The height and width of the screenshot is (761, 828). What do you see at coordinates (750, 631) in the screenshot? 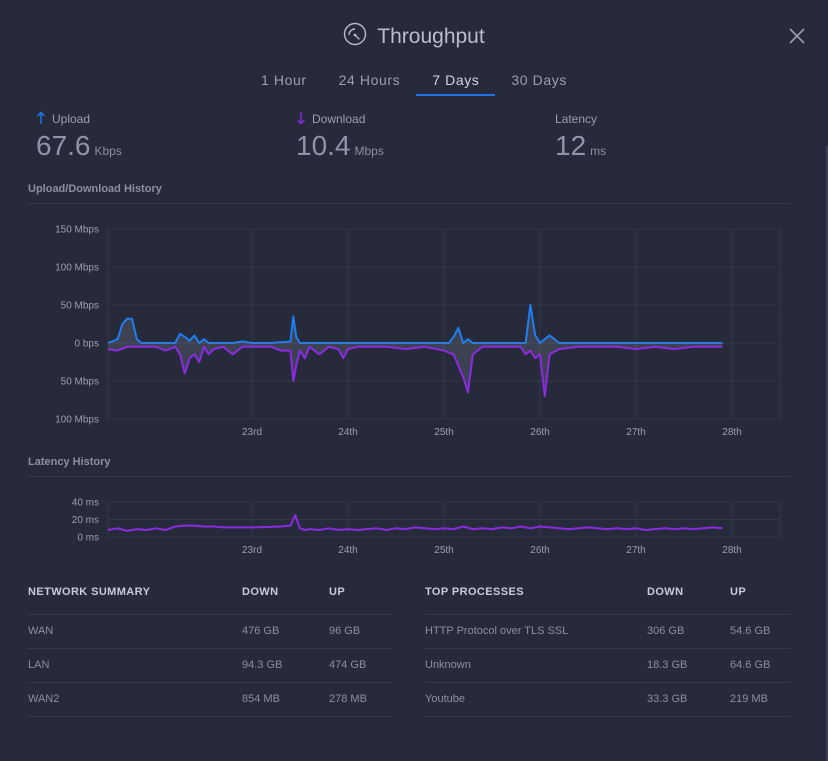
I see `row-up: 54.6 GB` at bounding box center [750, 631].